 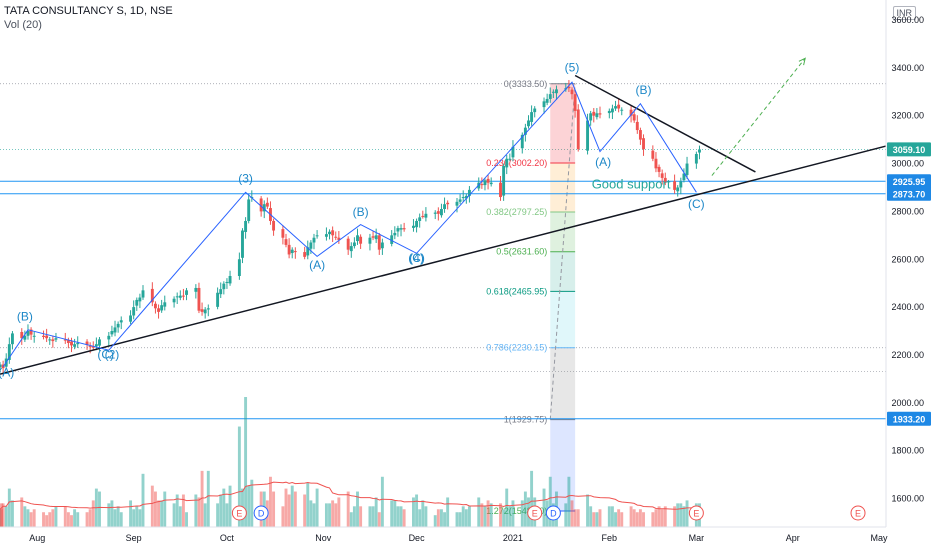 I want to click on price-axis-tick-label: 2400.00, so click(x=907, y=307).